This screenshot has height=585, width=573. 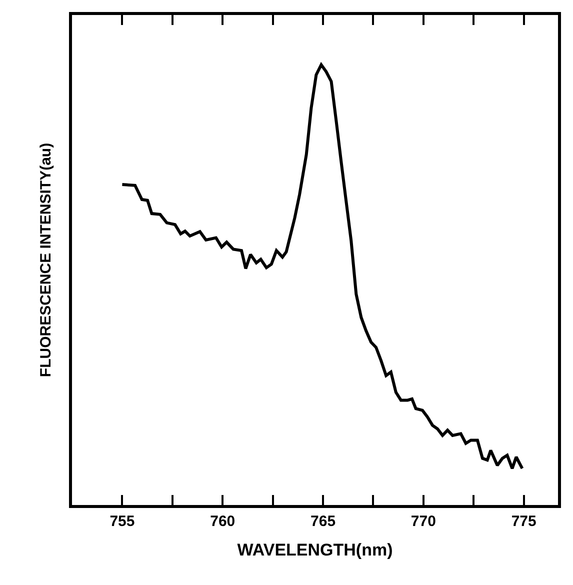 I want to click on x-tick-label: 760, so click(x=223, y=521).